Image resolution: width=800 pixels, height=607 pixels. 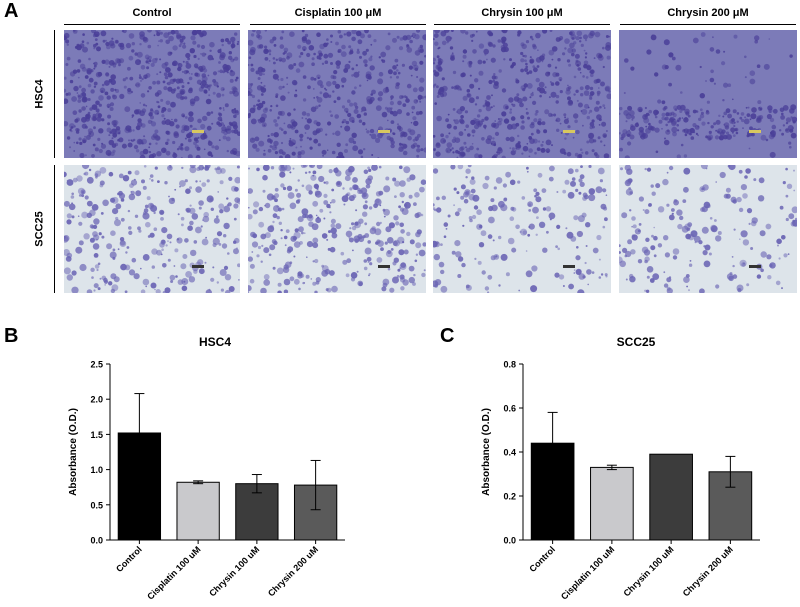 I want to click on x-tick-label: Control, so click(x=129, y=559).